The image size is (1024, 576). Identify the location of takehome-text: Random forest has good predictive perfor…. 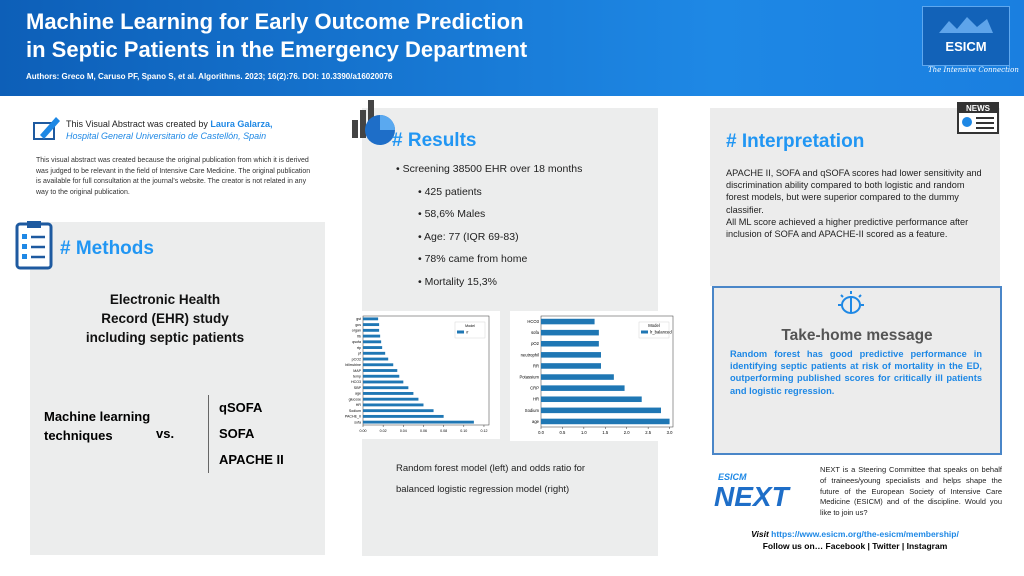
(856, 372).